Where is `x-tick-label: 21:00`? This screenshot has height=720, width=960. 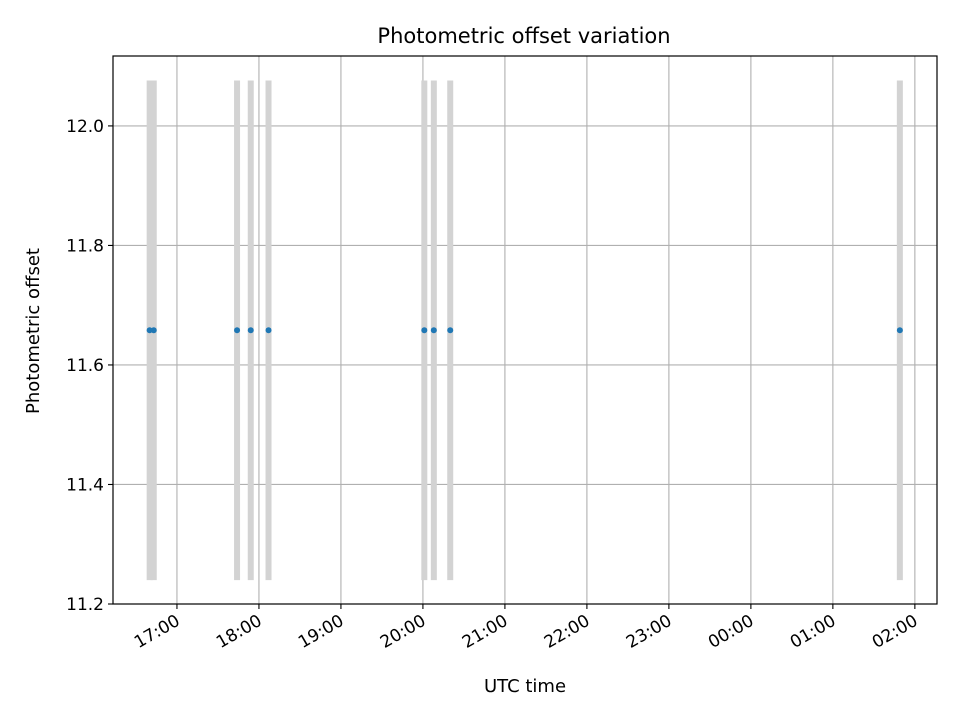 x-tick-label: 21:00 is located at coordinates (485, 632).